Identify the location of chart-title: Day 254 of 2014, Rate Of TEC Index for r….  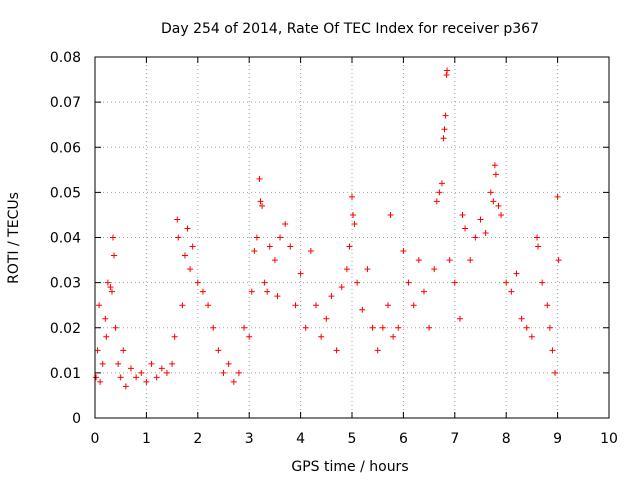
(350, 29).